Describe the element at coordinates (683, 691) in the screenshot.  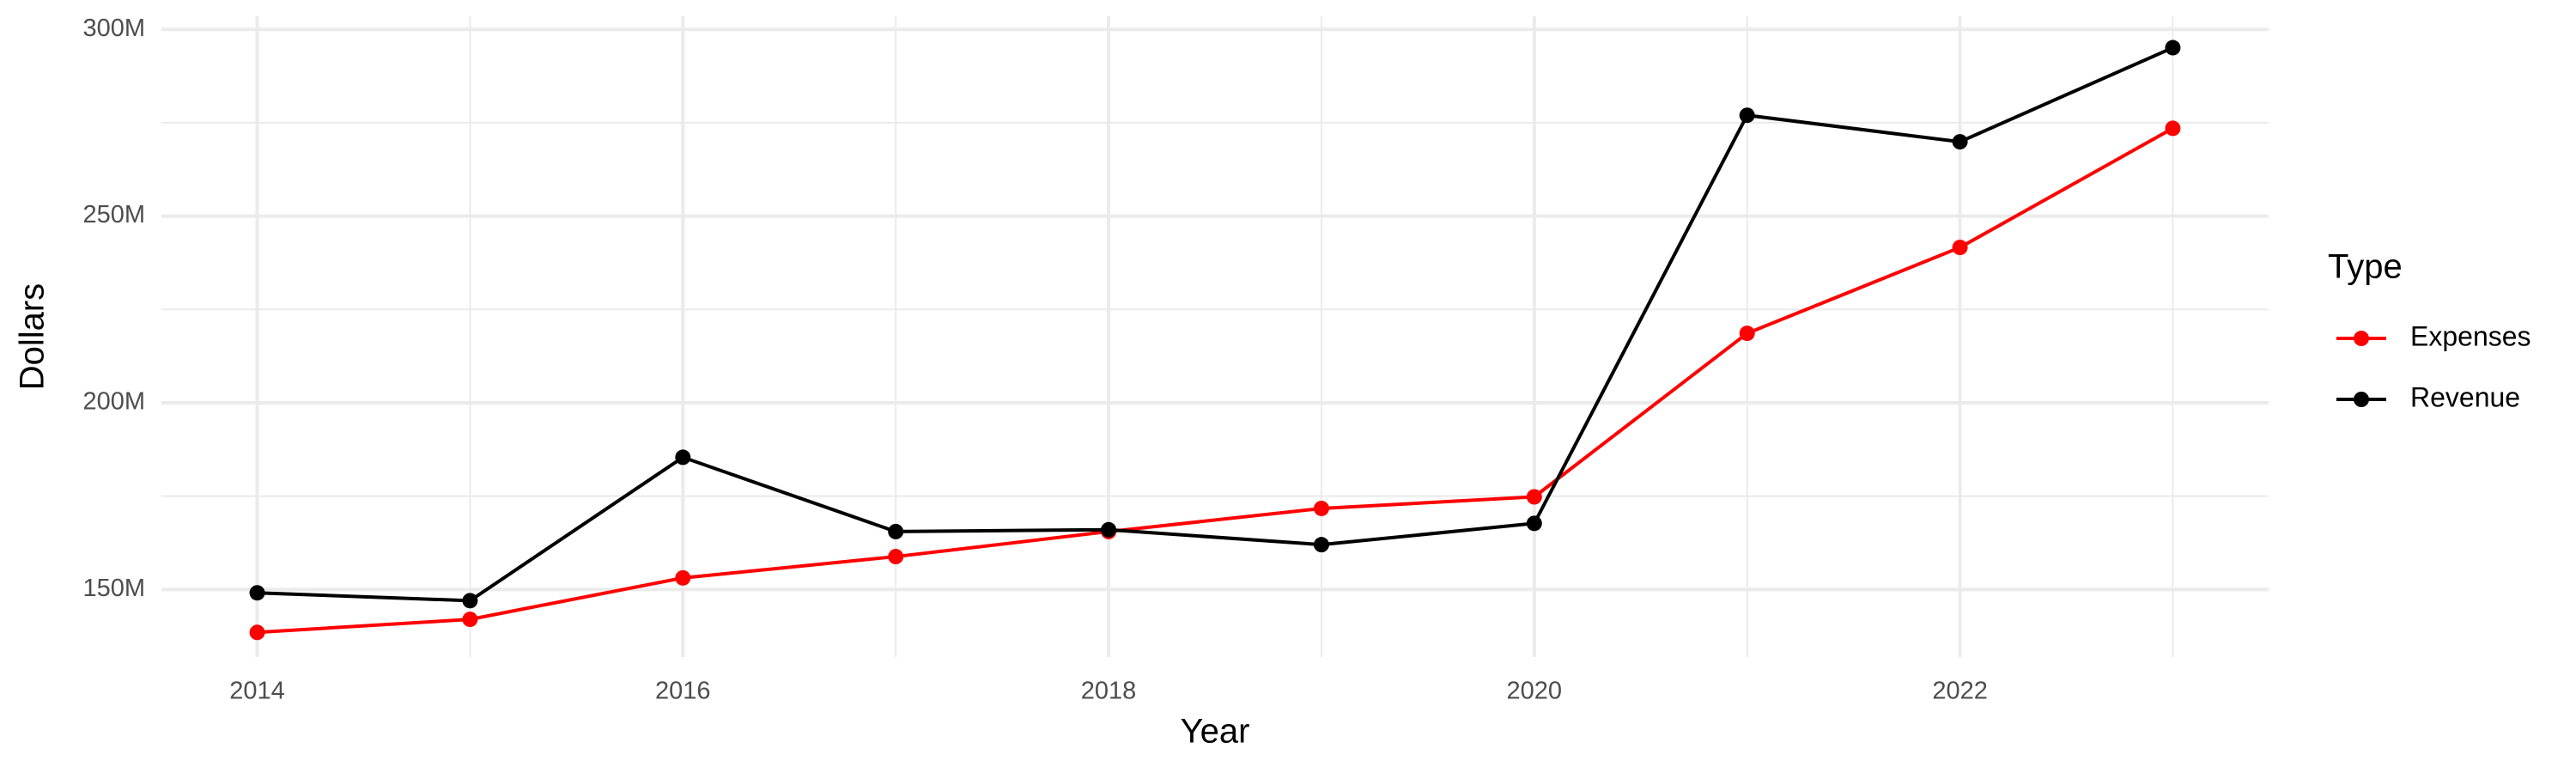
I see `x-tick-label: 2016` at that location.